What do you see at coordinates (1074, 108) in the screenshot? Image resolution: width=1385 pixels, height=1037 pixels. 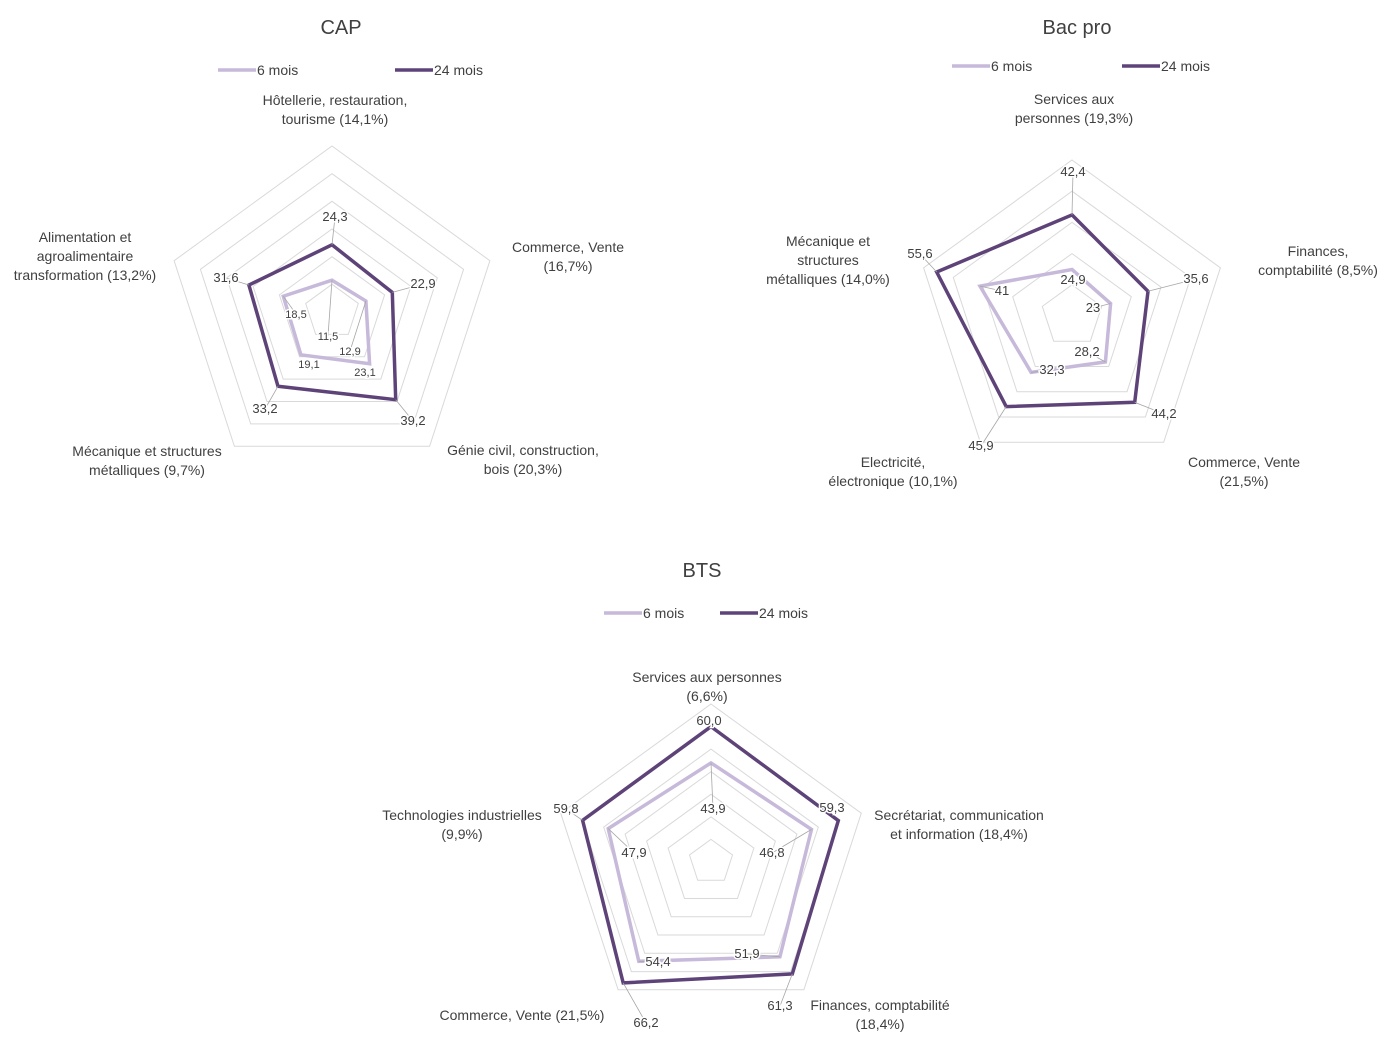 I see `axis-label: Services aux personnes (19,3%)` at bounding box center [1074, 108].